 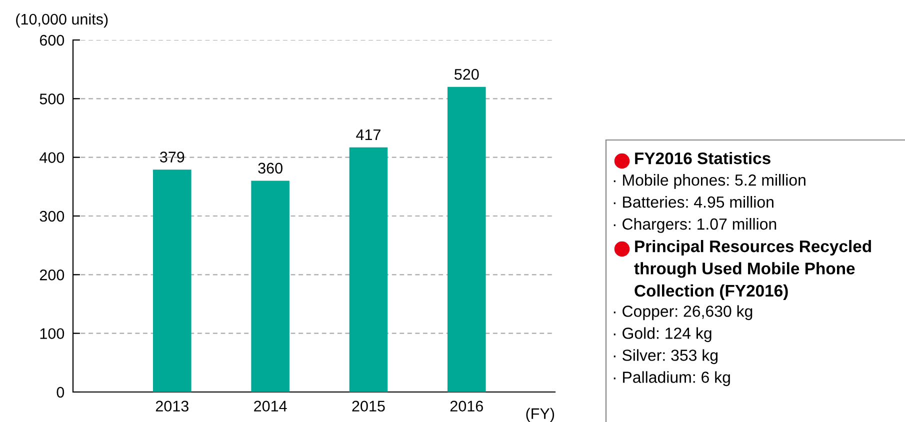 I want to click on y-axis-title: (10,000 units), so click(x=62, y=20).